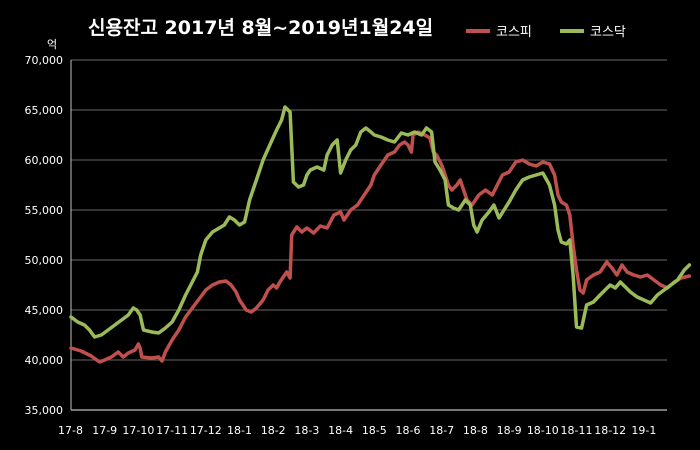 The width and height of the screenshot is (700, 450). I want to click on y-tick-label: 55,000, so click(44, 210).